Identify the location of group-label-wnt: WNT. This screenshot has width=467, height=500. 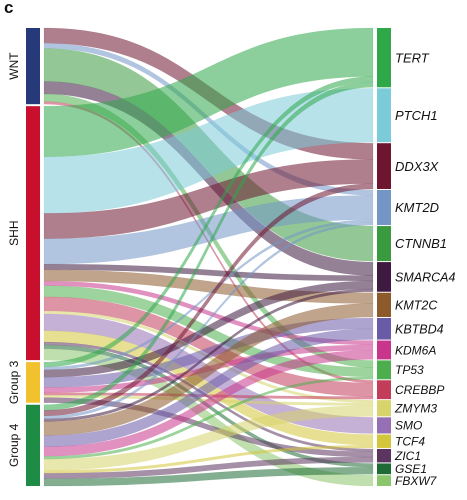
(14, 66).